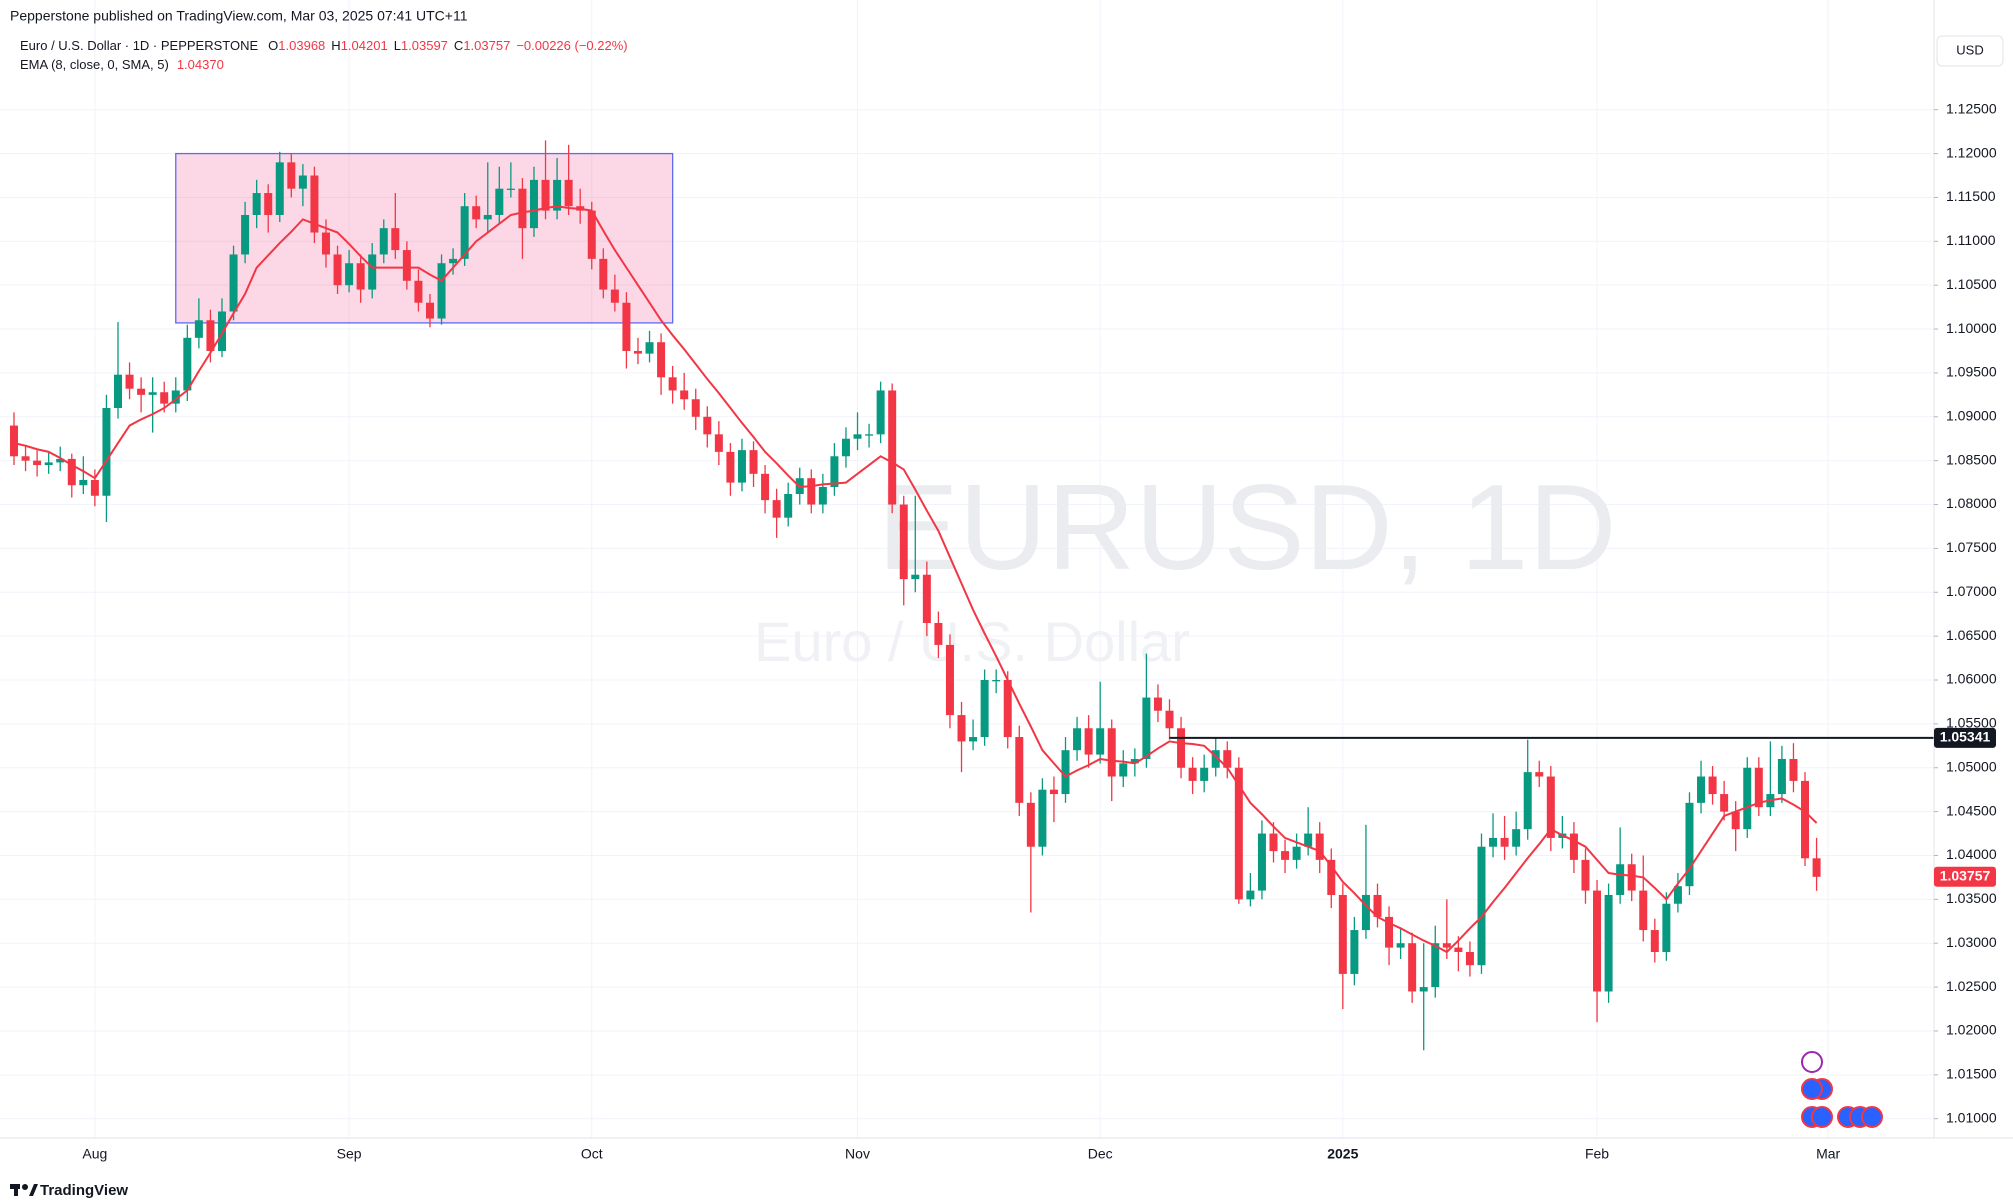 This screenshot has height=1203, width=2013. I want to click on y-tick-label: 1.09000, so click(1971, 415).